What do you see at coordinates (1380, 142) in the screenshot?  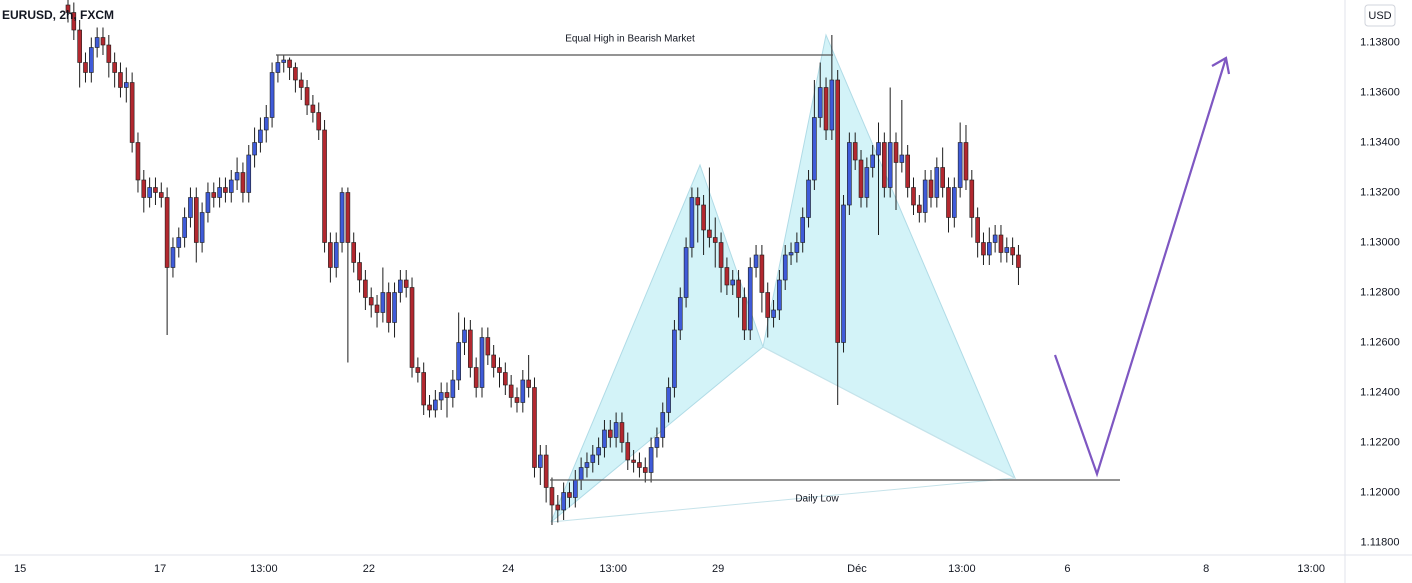 I see `y-tick-label: 1.13400` at bounding box center [1380, 142].